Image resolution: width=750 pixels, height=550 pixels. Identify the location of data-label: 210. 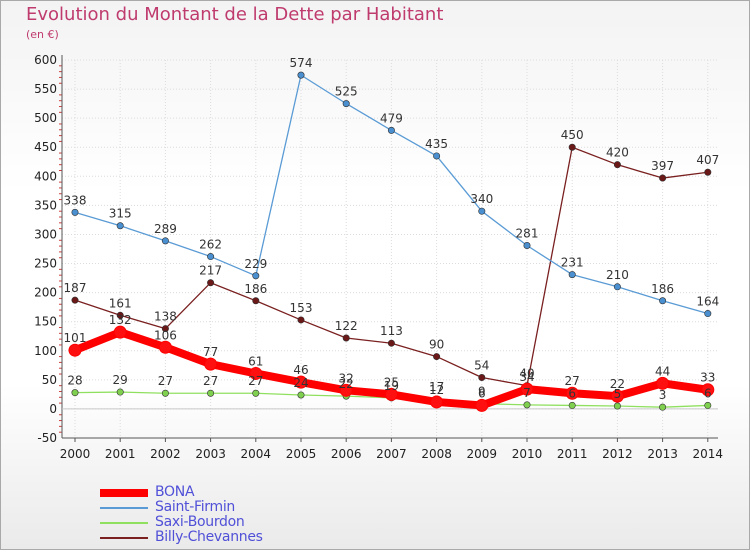
(617, 275).